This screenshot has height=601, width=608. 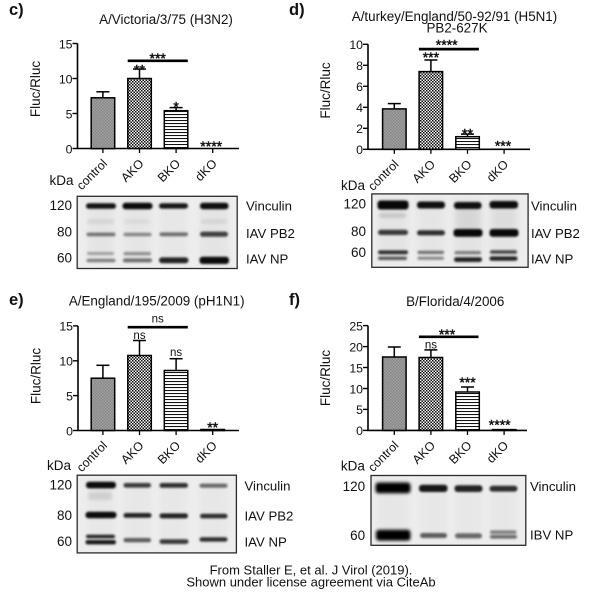 What do you see at coordinates (294, 300) in the screenshot?
I see `svg-text: f)` at bounding box center [294, 300].